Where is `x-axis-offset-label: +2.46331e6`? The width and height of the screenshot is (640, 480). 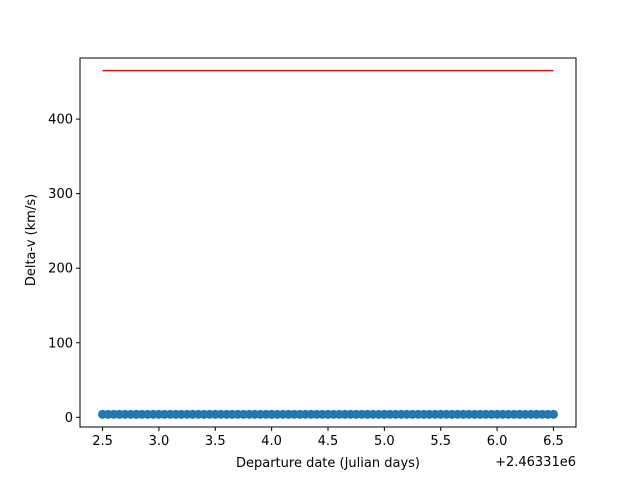
x-axis-offset-label: +2.46331e6 is located at coordinates (535, 462).